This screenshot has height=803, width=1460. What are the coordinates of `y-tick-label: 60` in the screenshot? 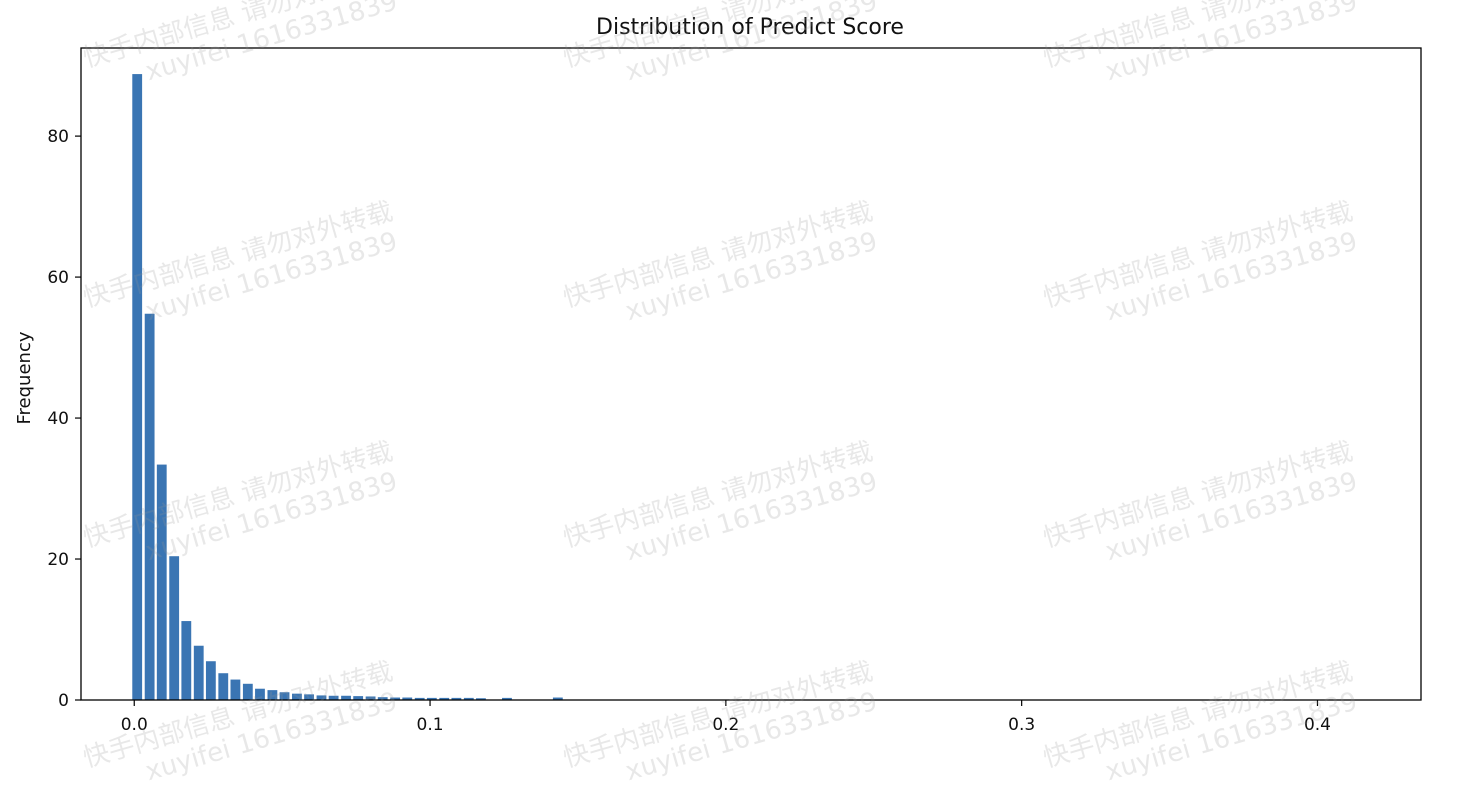 It's located at (58, 278).